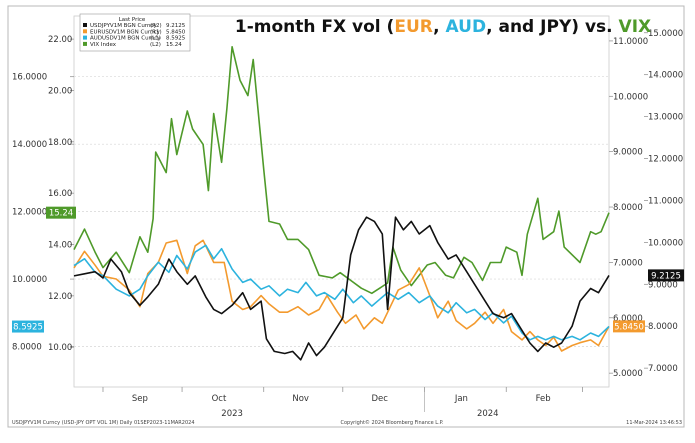 This screenshot has height=443, width=695. What do you see at coordinates (665, 118) in the screenshot?
I see `axis-tick-label: 13.0000` at bounding box center [665, 118].